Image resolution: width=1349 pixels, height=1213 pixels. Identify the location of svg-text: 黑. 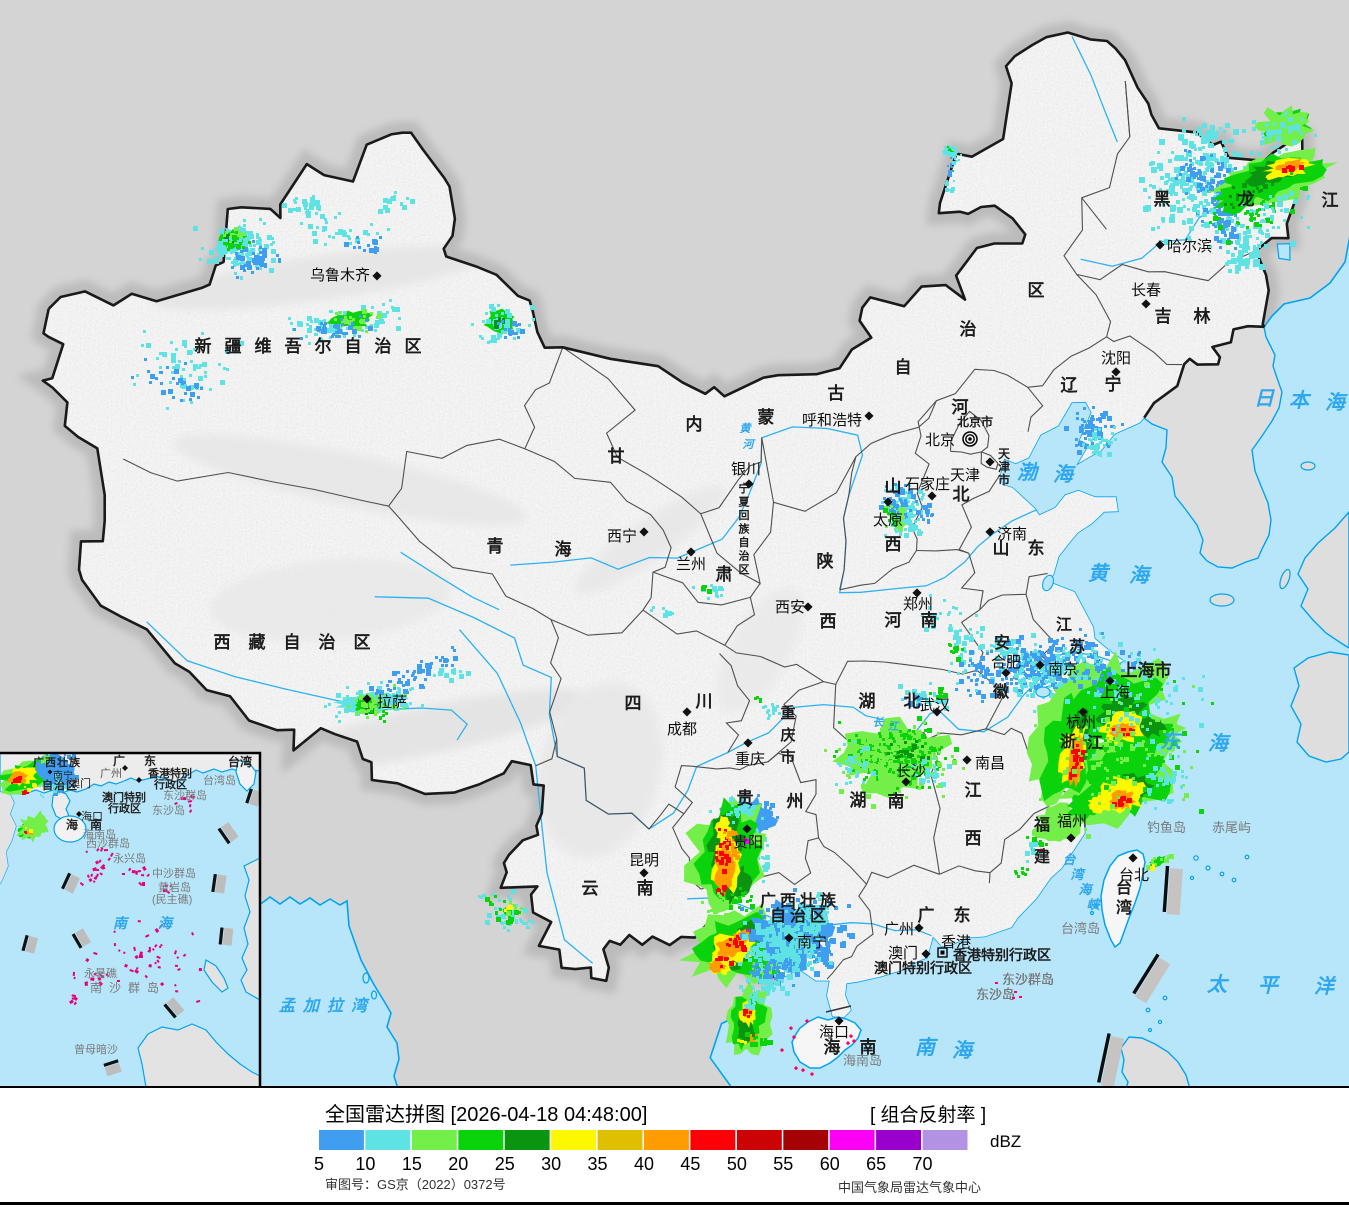
(1162, 199).